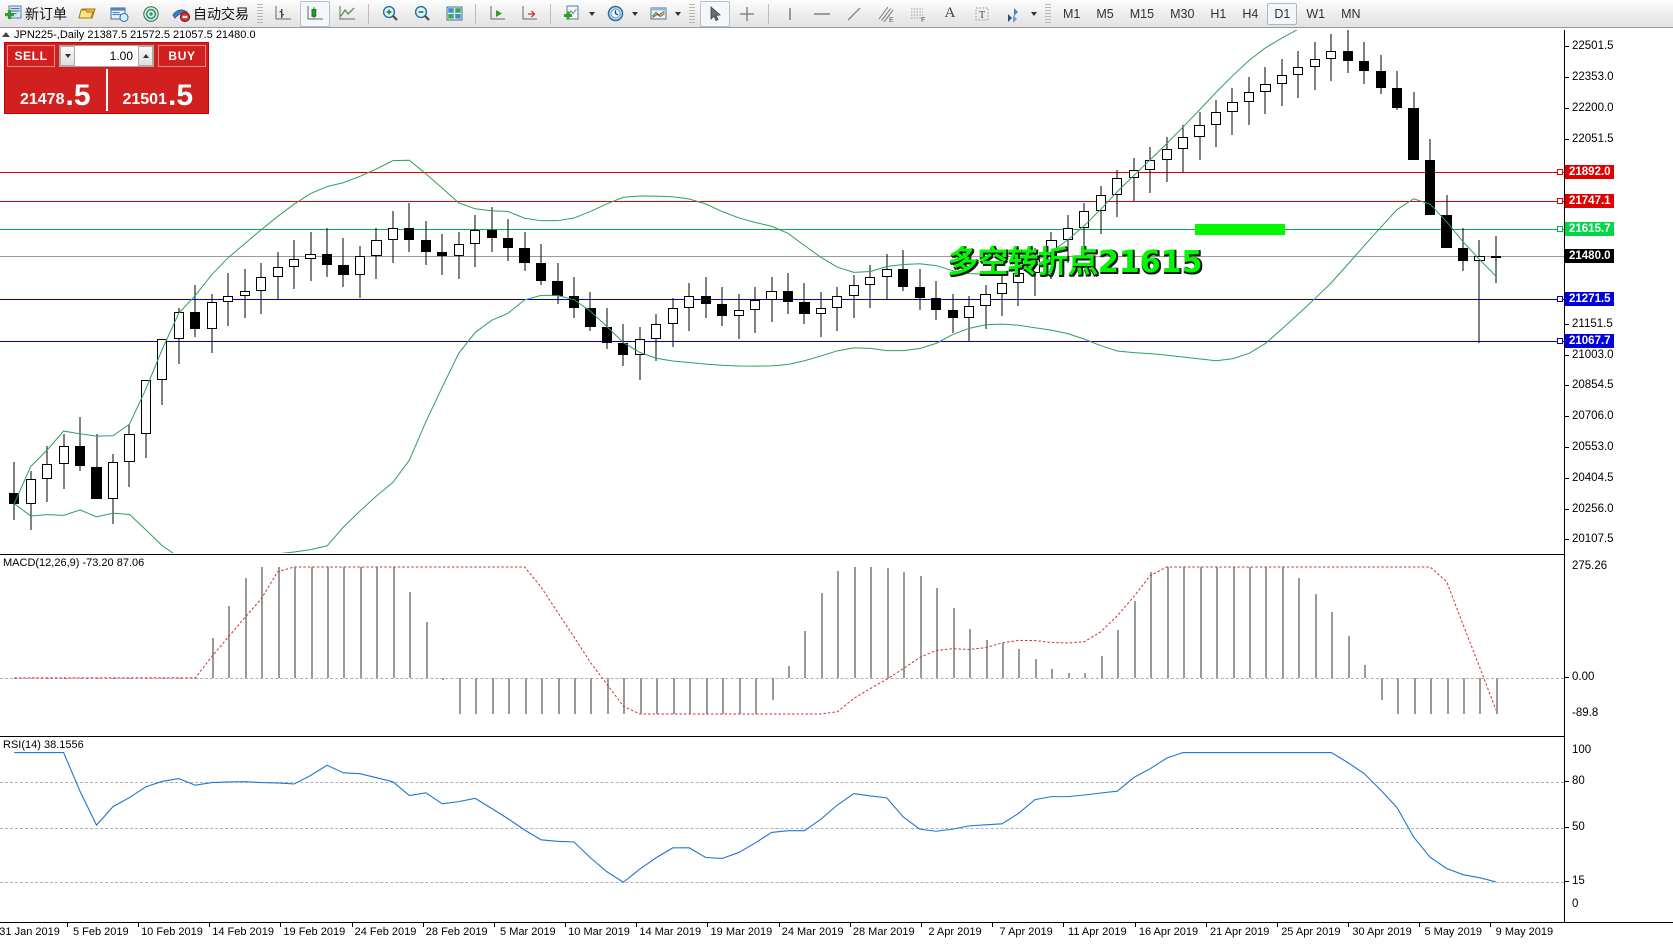 Image resolution: width=1673 pixels, height=949 pixels. Describe the element at coordinates (31, 56) in the screenshot. I see `sell-button: SELL` at that location.